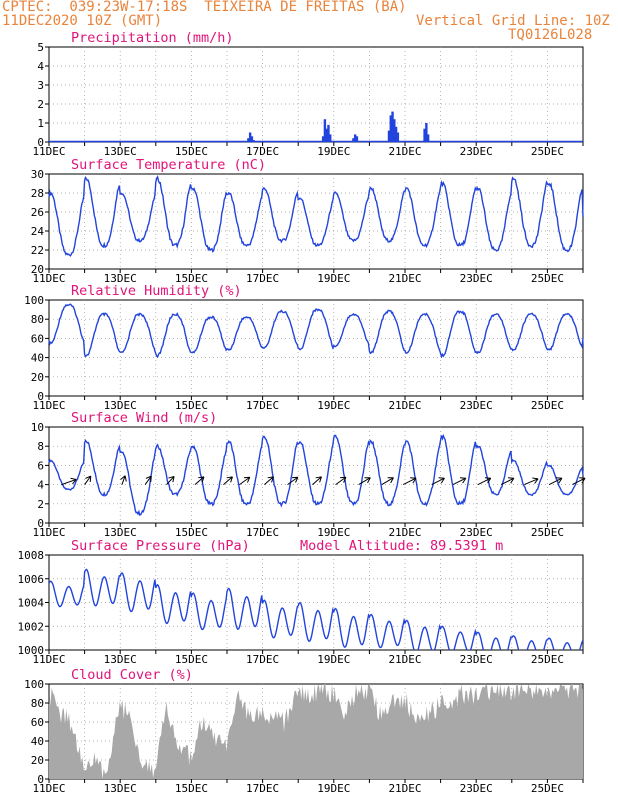 This screenshot has height=800, width=618. Describe the element at coordinates (82, 21) in the screenshot. I see `header-line-2: 11DEC2020 10Z (GMT)` at that location.